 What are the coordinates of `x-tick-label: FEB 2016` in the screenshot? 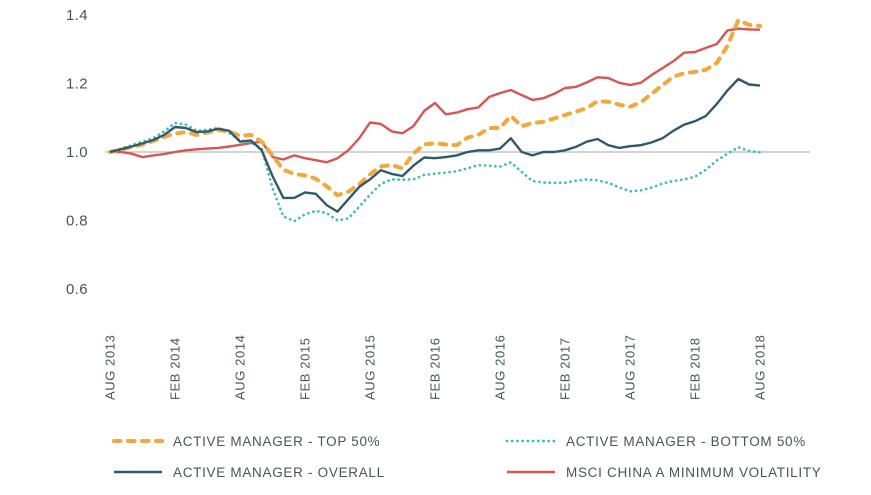 It's located at (435, 368).